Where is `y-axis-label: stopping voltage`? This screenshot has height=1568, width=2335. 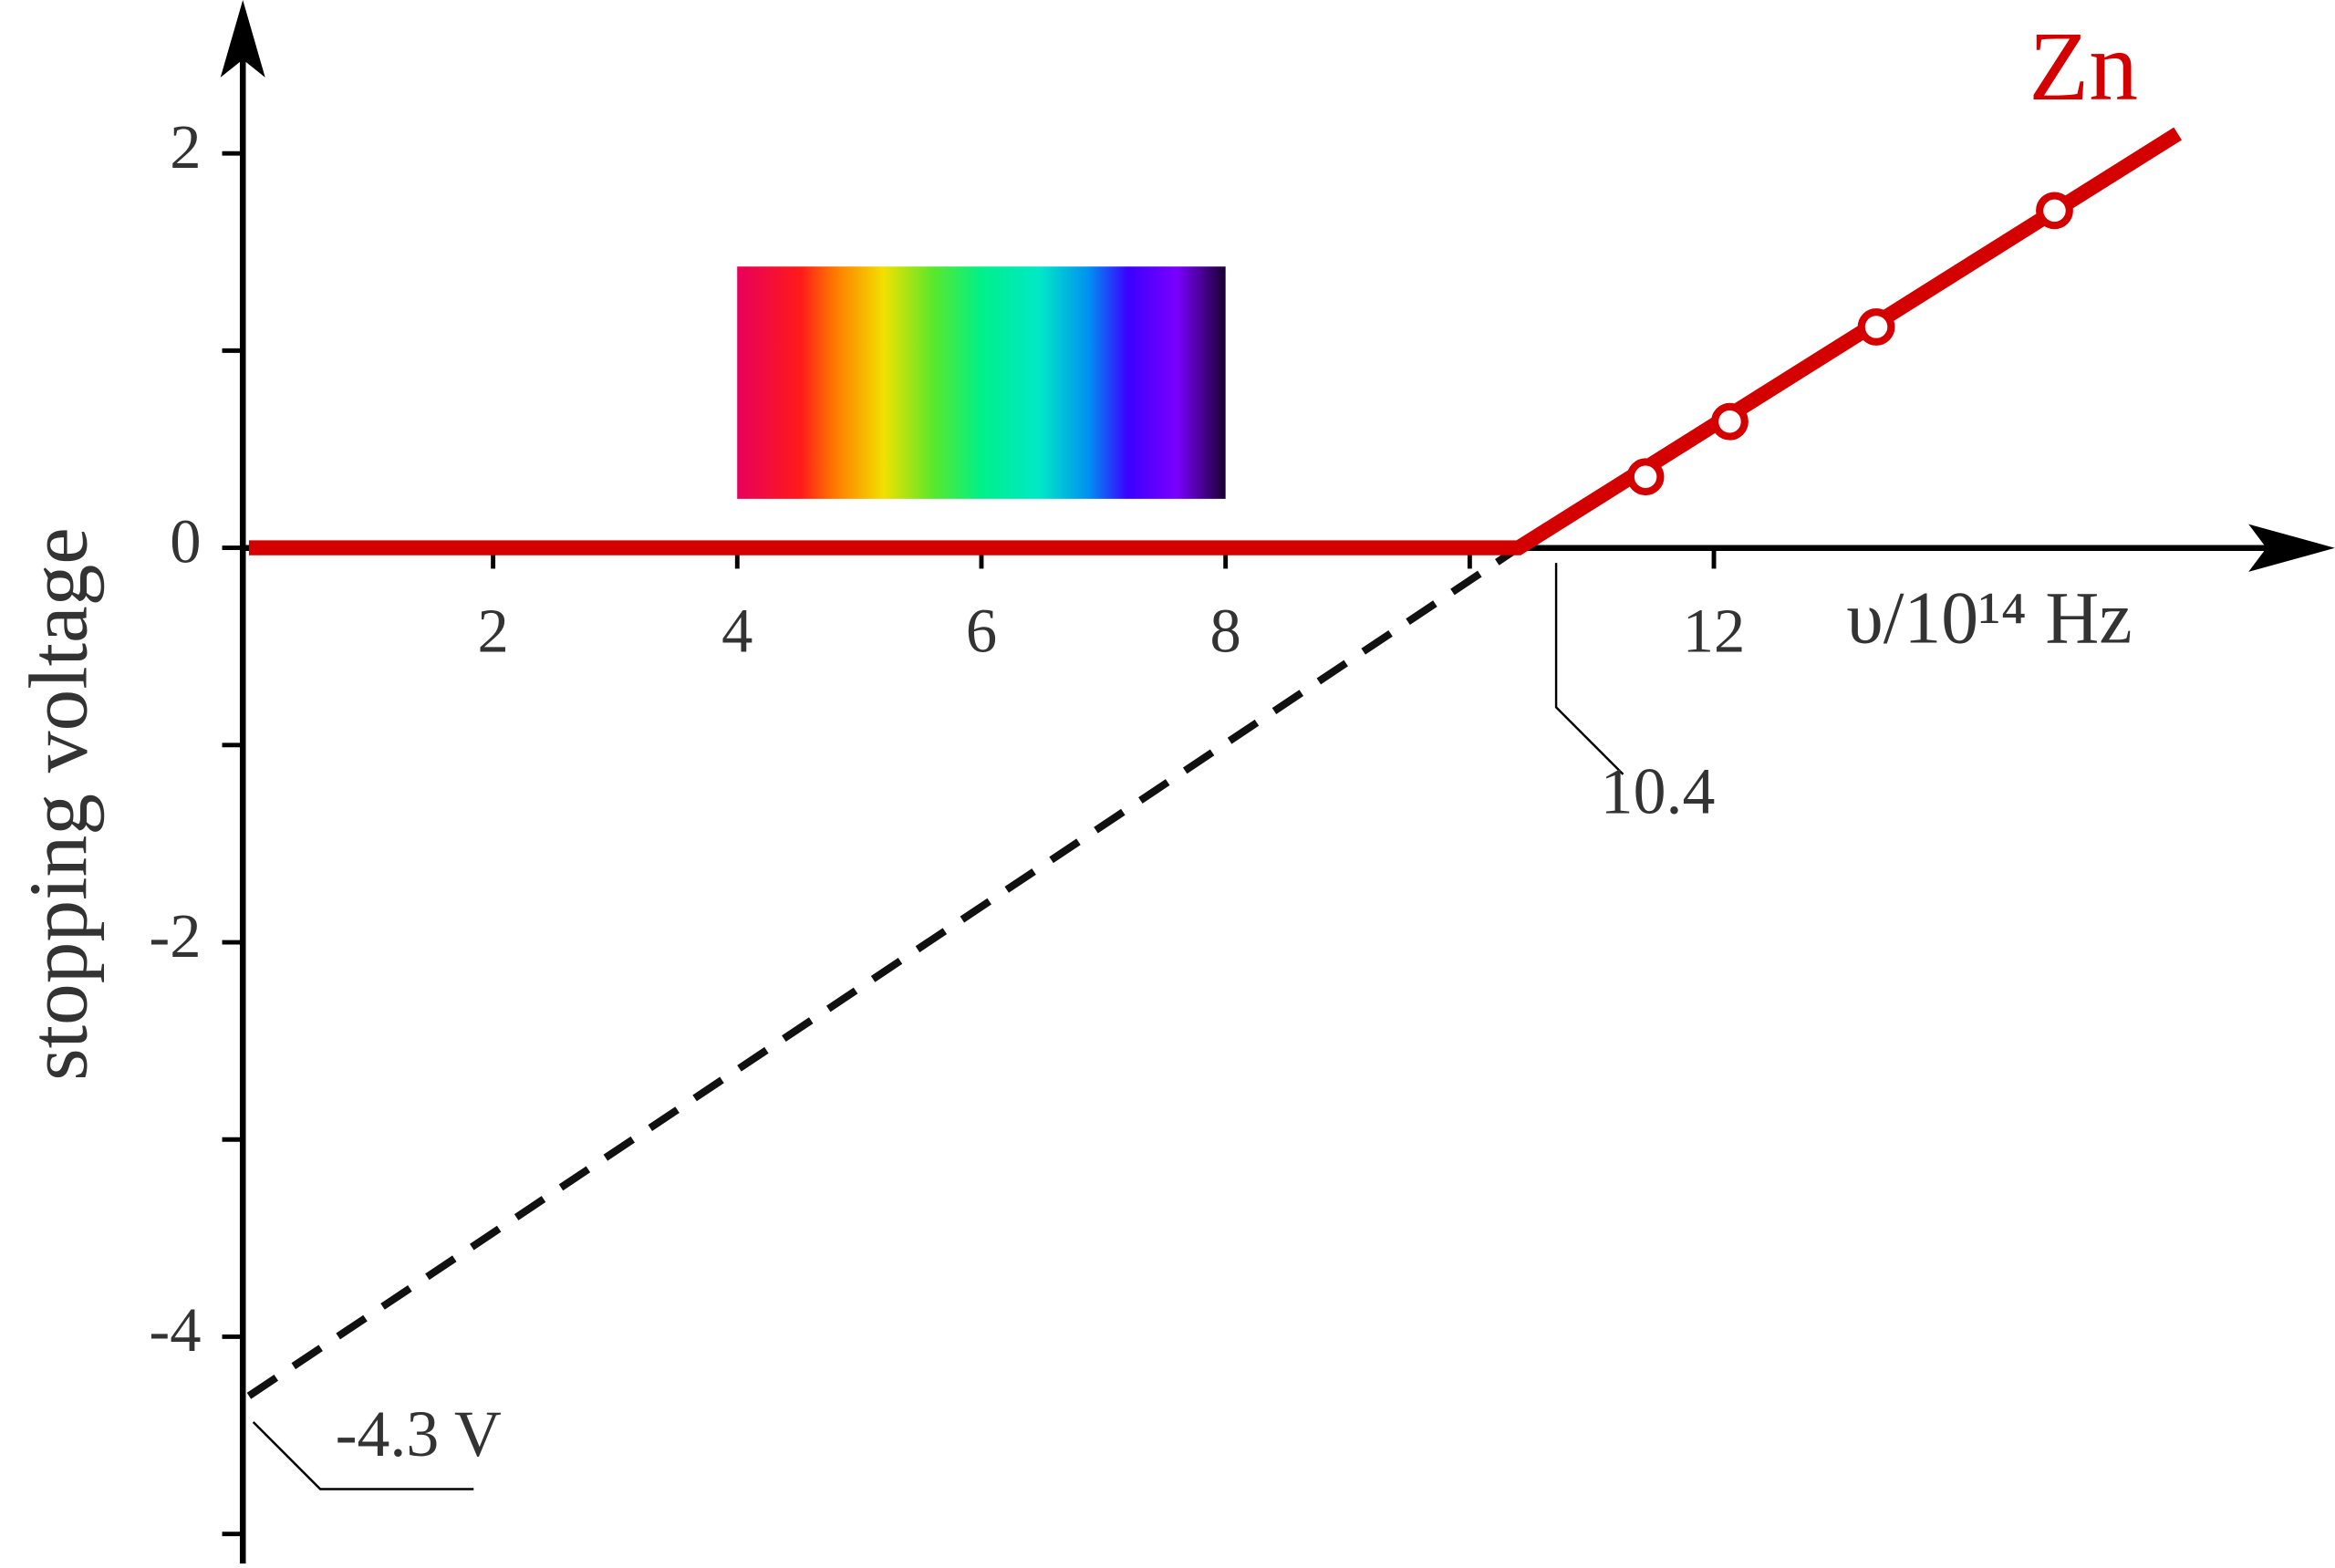
y-axis-label: stopping voltage is located at coordinates (59, 804).